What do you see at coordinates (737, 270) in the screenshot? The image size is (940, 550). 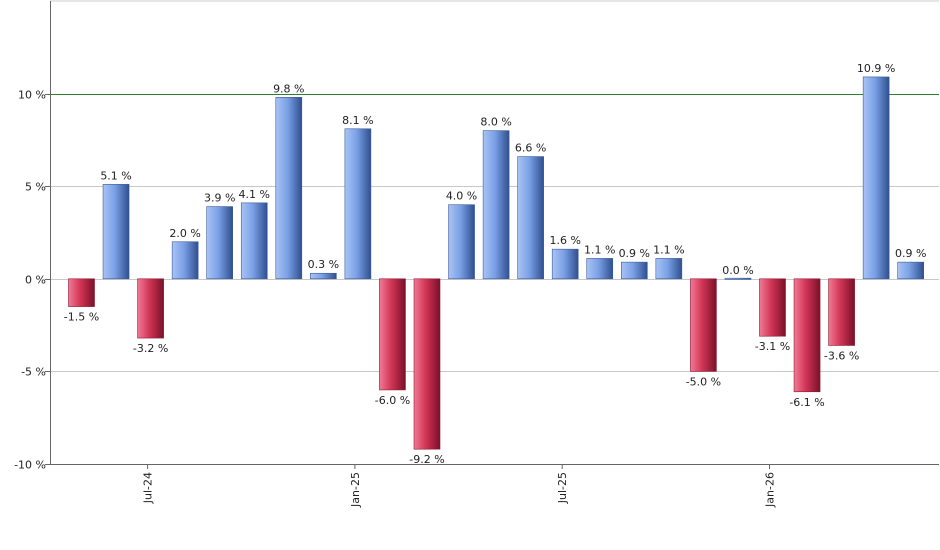 I see `bar-value-label: 0.0 %` at bounding box center [737, 270].